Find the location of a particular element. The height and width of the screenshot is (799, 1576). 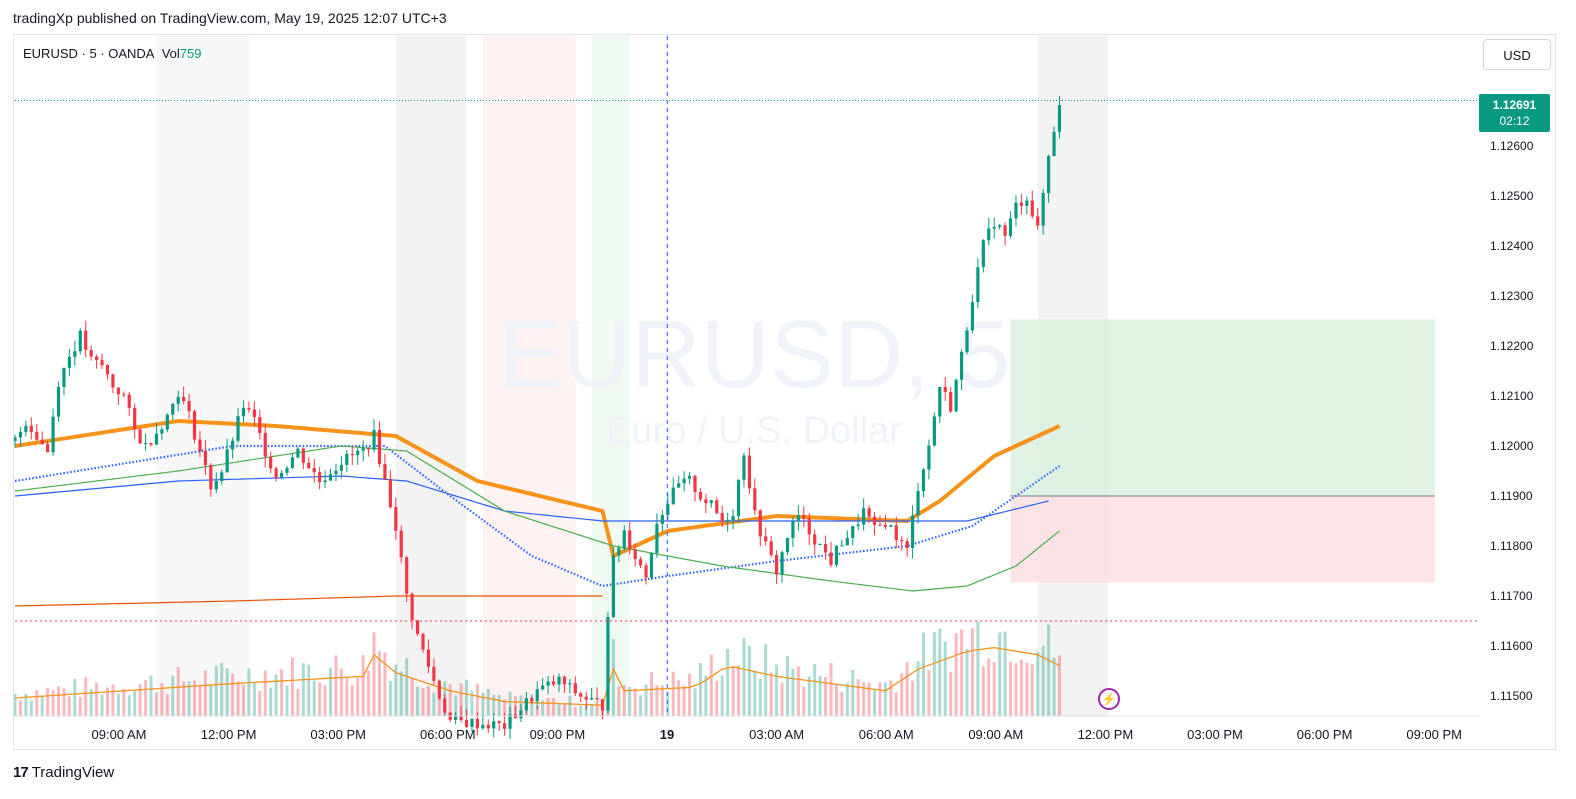

time-axis-tick: 12:00 PM is located at coordinates (229, 734).